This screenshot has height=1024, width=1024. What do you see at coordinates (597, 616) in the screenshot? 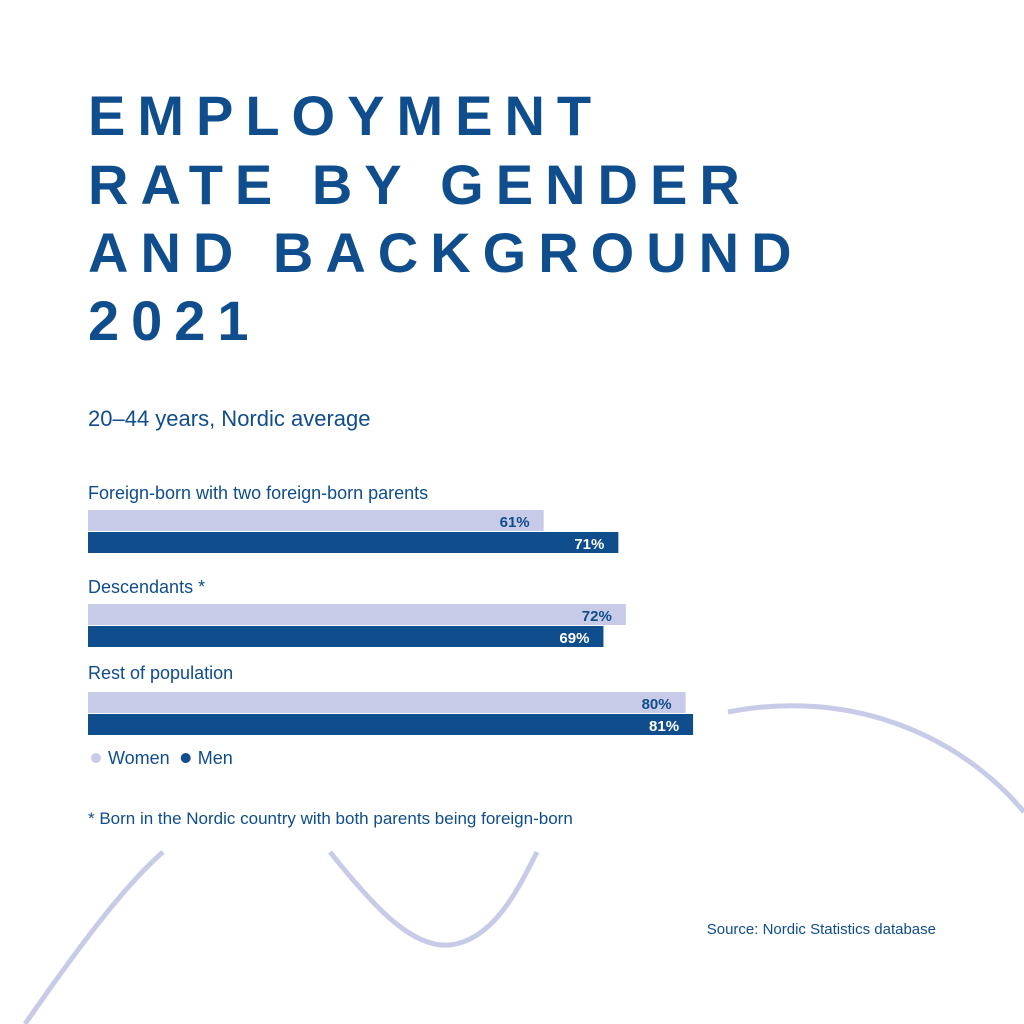
I see `value-label: 72%` at bounding box center [597, 616].